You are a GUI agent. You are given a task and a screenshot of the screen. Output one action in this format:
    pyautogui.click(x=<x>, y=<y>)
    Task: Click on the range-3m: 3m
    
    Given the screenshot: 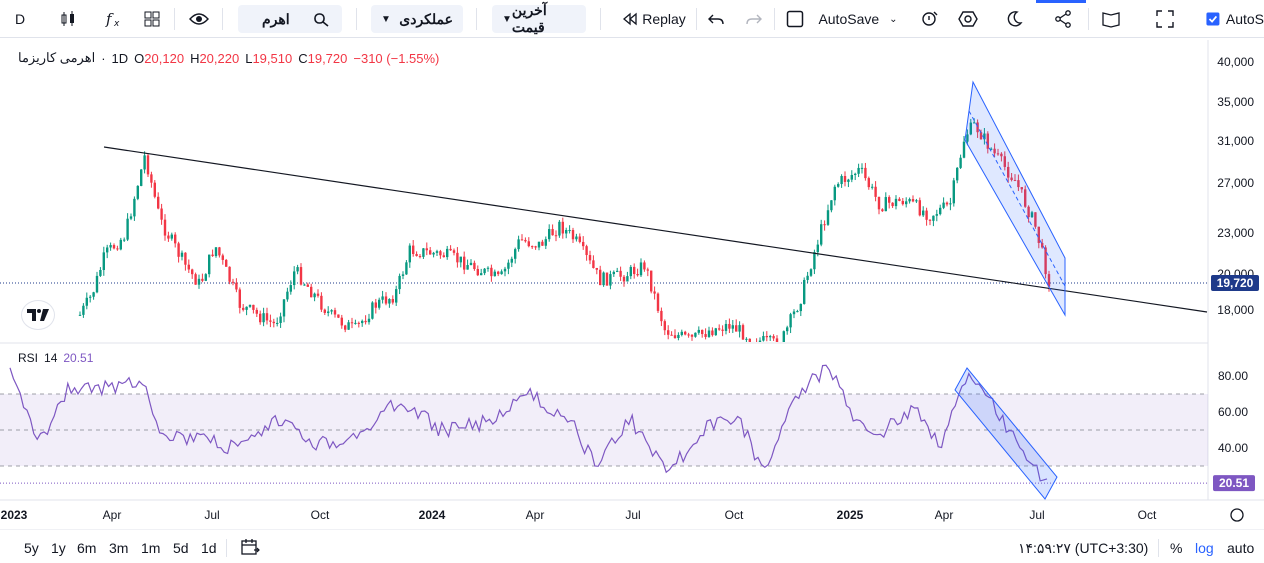 What is the action you would take?
    pyautogui.click(x=119, y=548)
    